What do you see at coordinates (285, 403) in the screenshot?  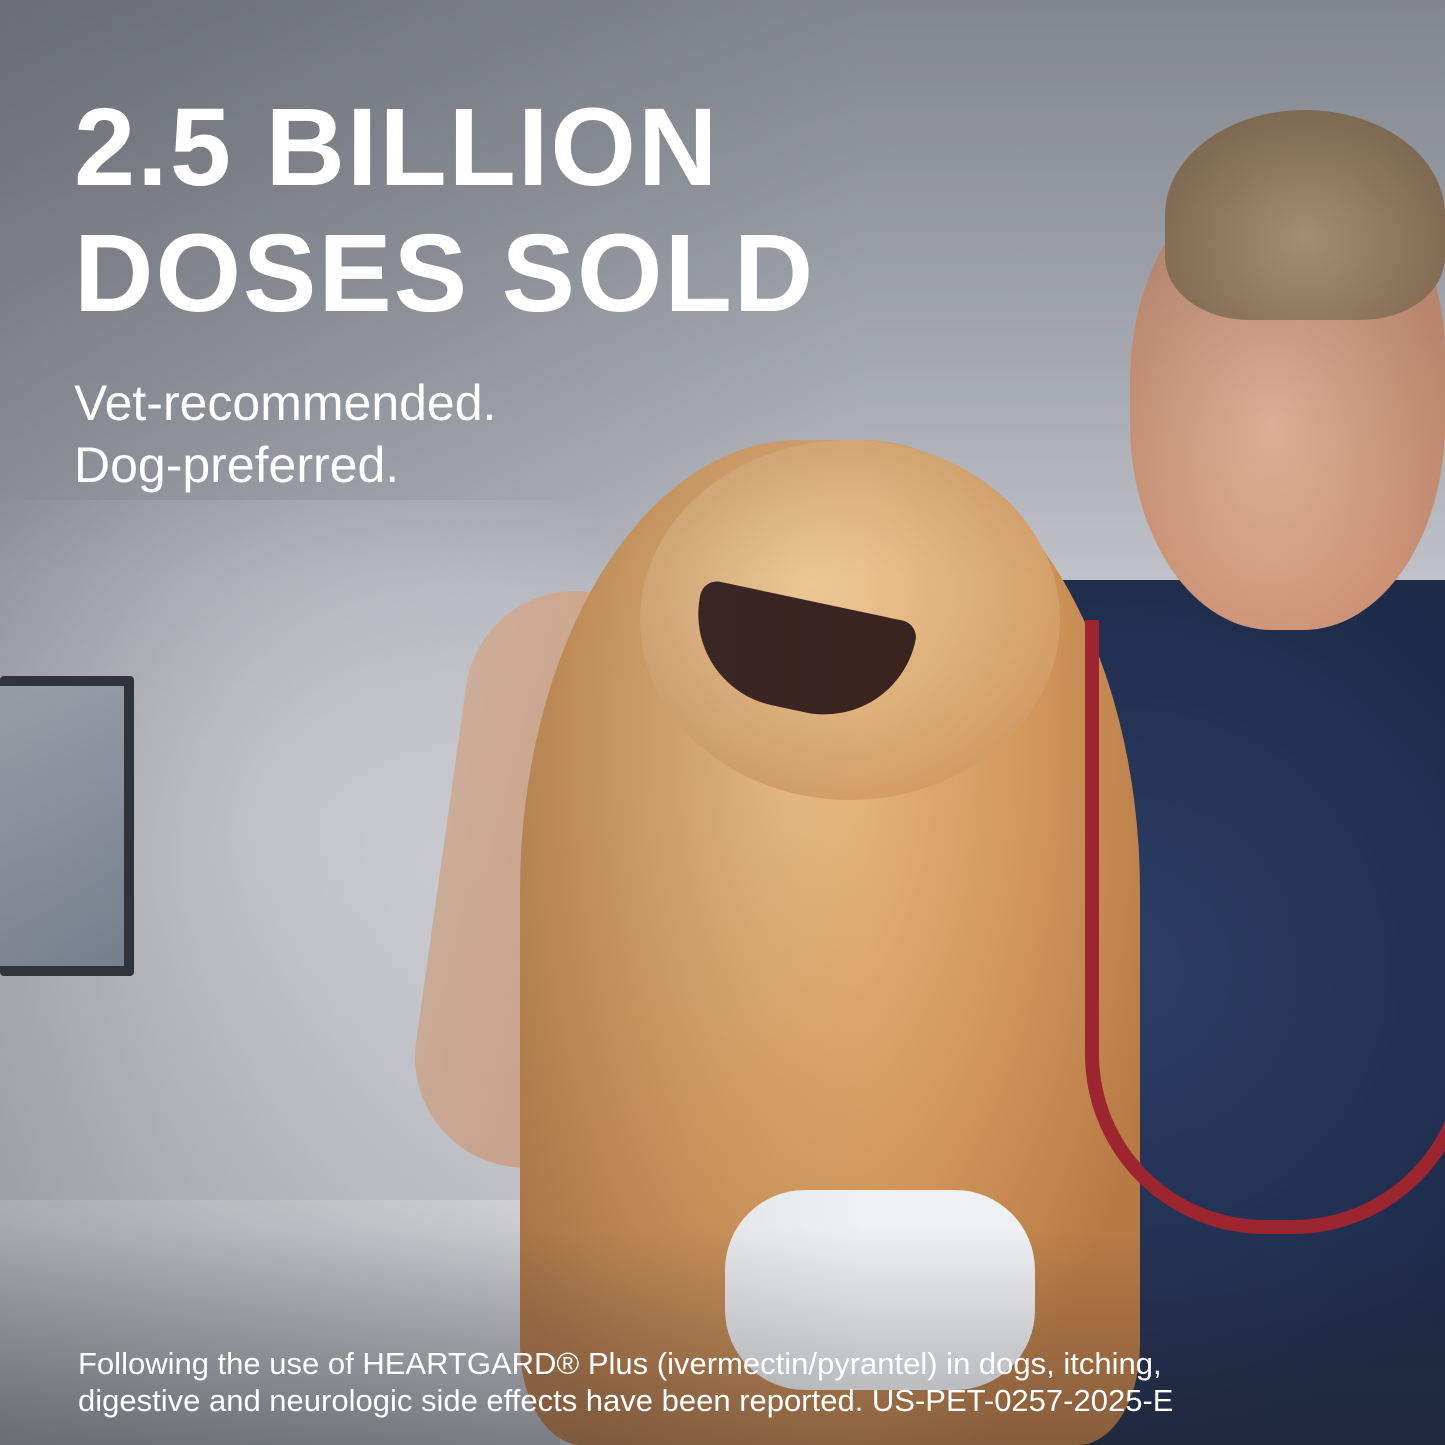 I see `subheadline-line-1: Vet-recommended.` at bounding box center [285, 403].